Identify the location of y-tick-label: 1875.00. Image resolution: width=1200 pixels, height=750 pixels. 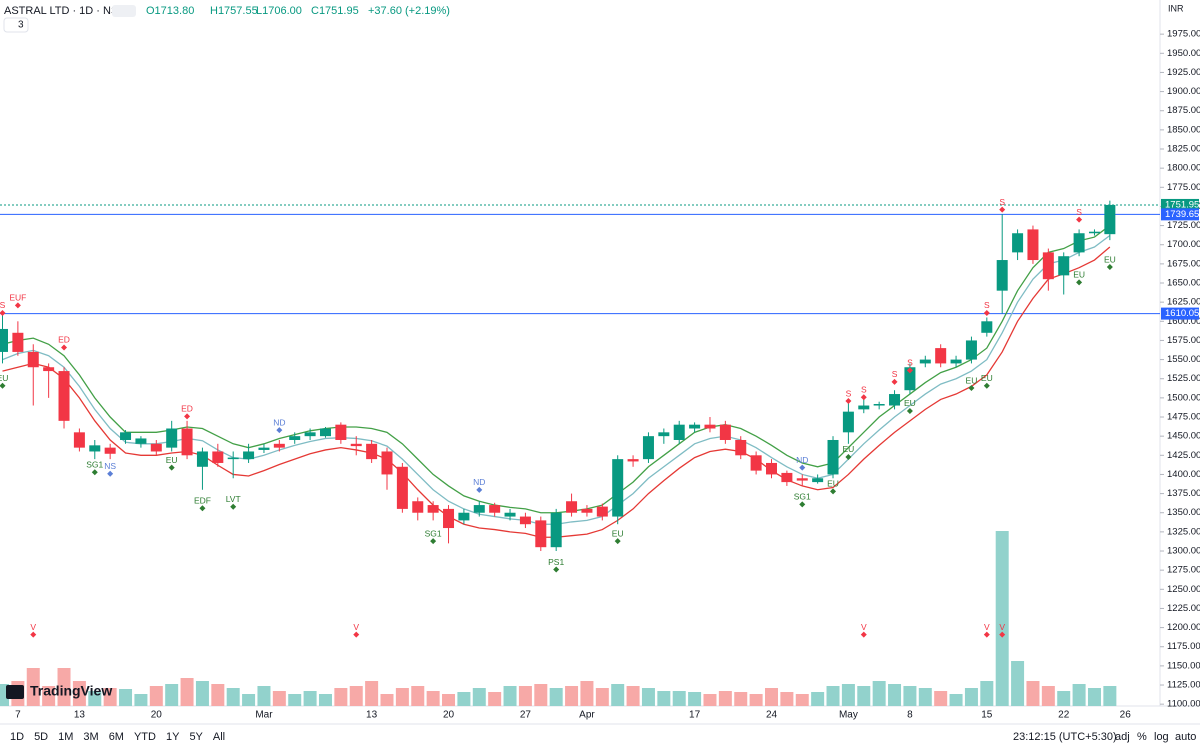
(1183, 110).